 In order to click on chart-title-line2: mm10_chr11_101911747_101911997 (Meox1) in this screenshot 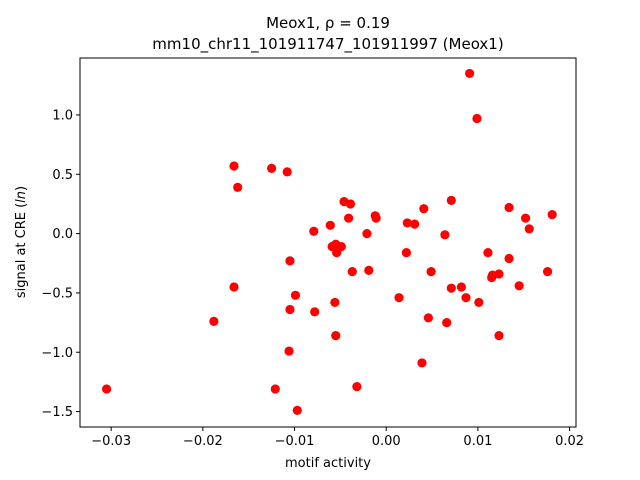, I will do `click(327, 44)`.